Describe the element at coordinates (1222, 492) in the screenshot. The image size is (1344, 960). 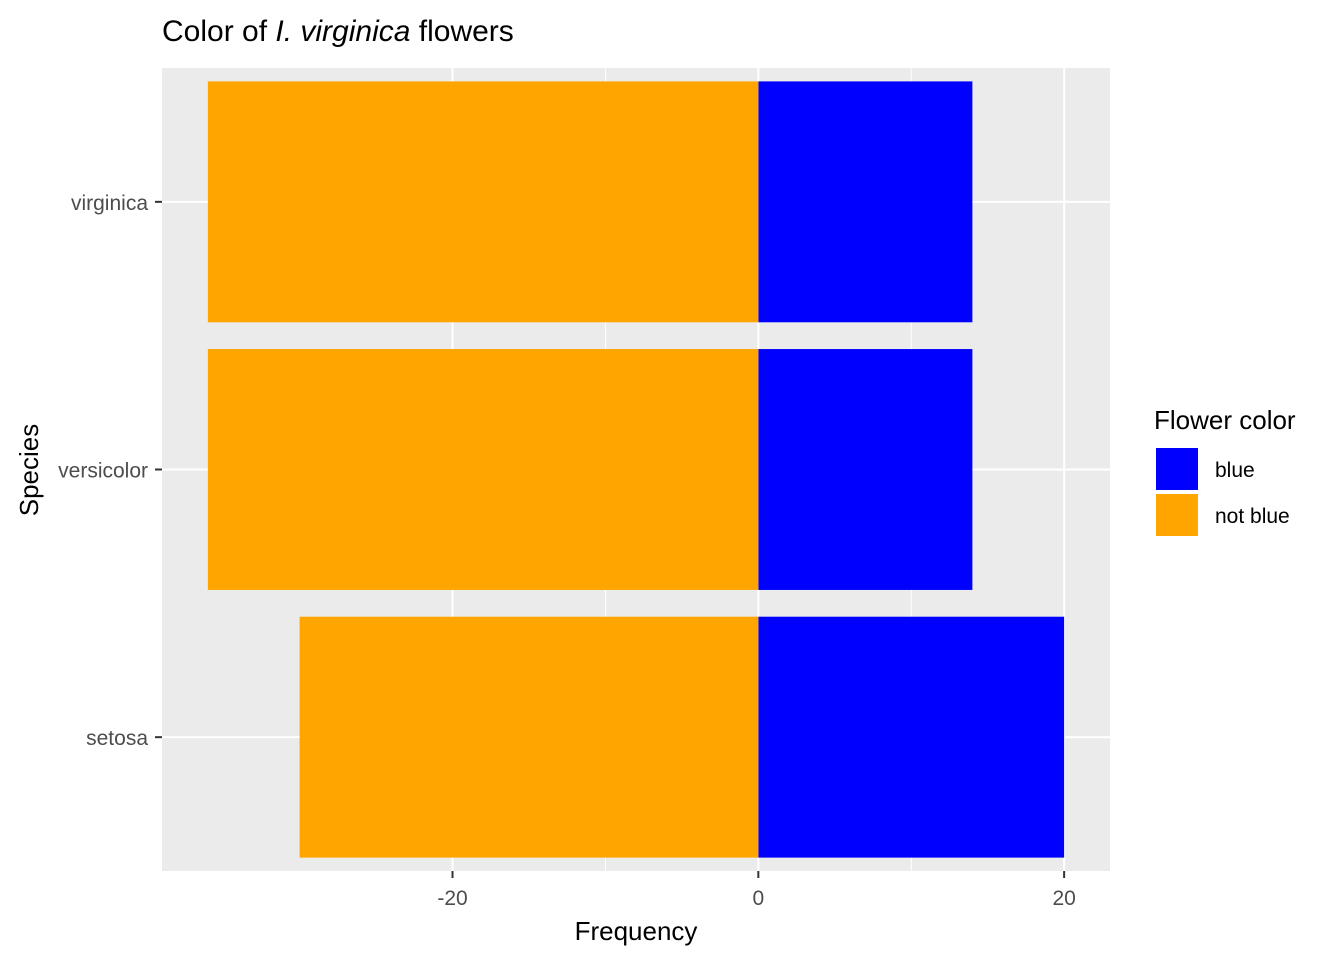
I see `legend-entries: blue not blue` at that location.